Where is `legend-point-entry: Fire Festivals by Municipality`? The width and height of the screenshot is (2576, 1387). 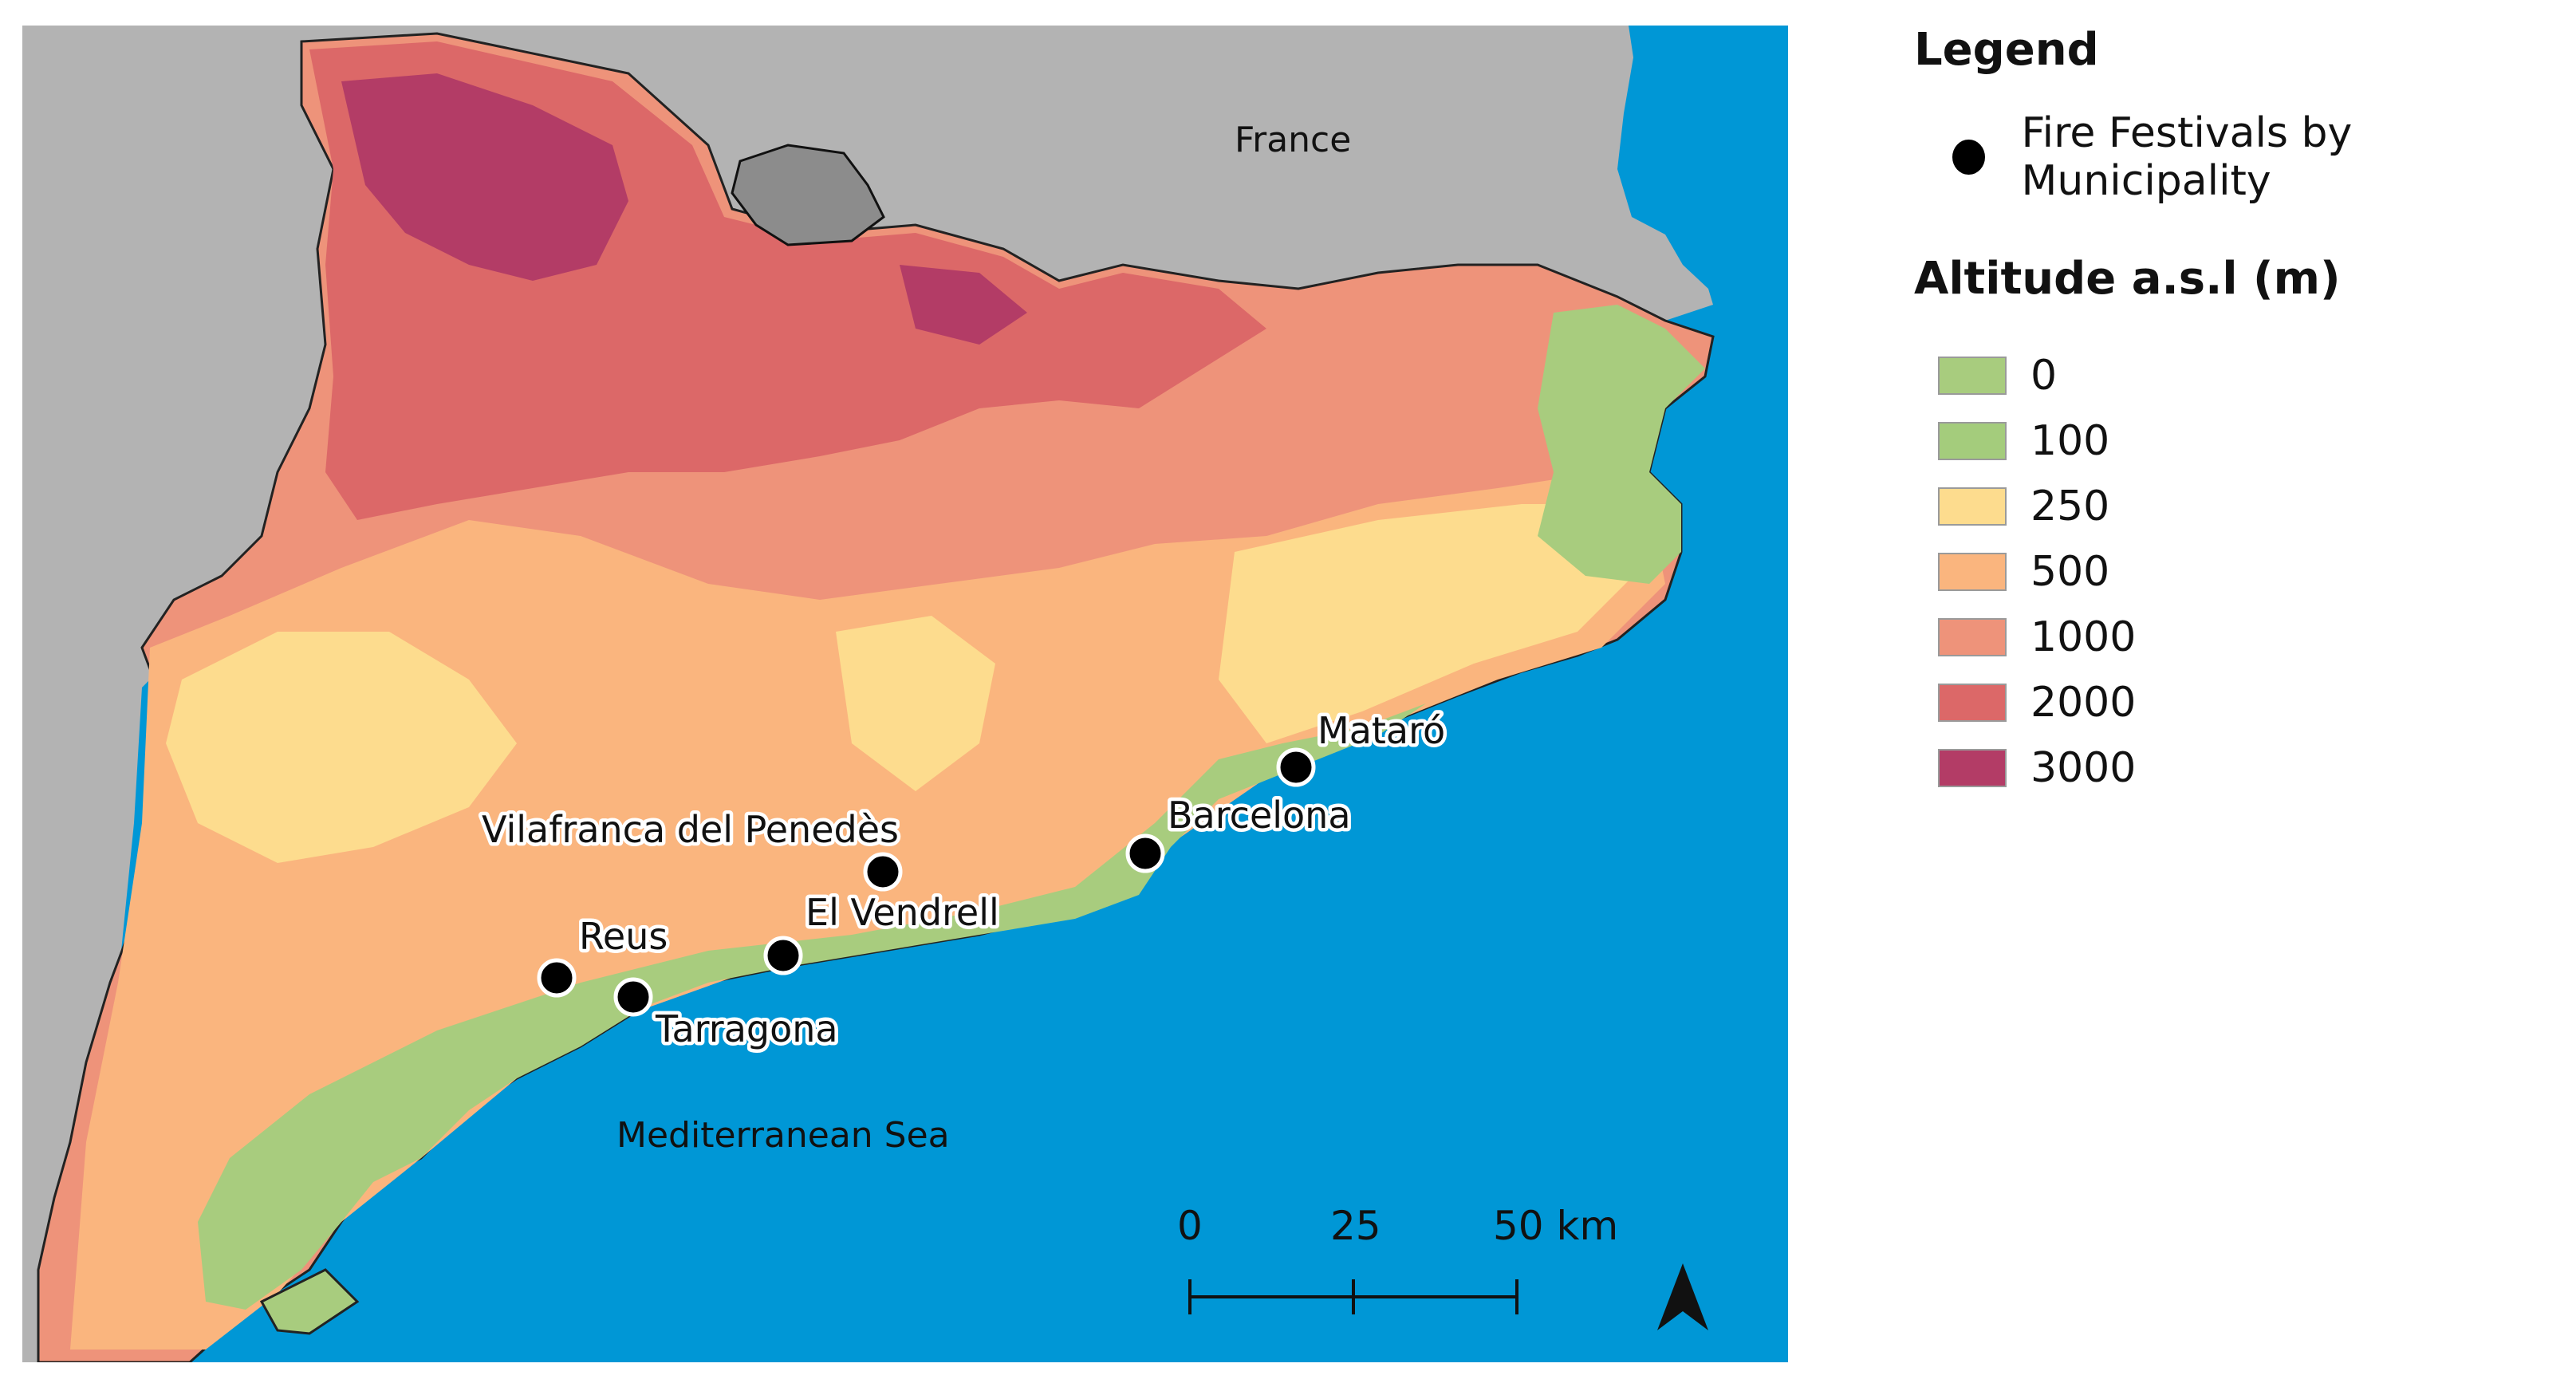
legend-point-entry: Fire Festivals by Municipality is located at coordinates (2241, 157).